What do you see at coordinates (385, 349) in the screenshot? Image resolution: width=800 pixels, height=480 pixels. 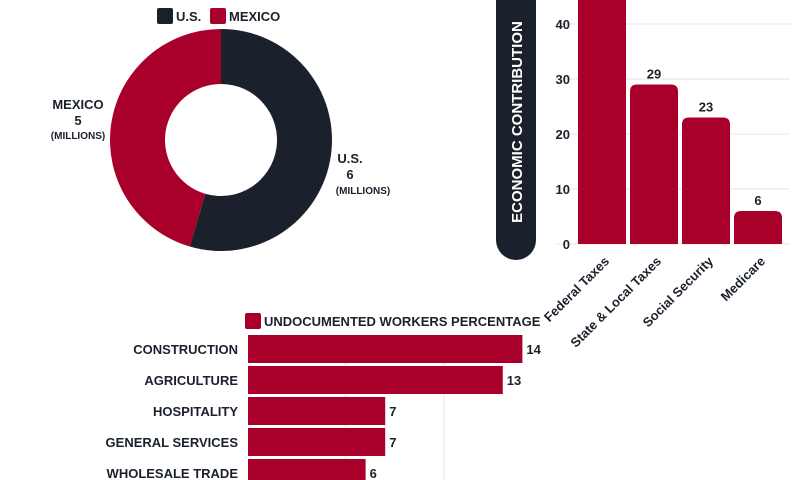 I see `hbar-bar-construction` at bounding box center [385, 349].